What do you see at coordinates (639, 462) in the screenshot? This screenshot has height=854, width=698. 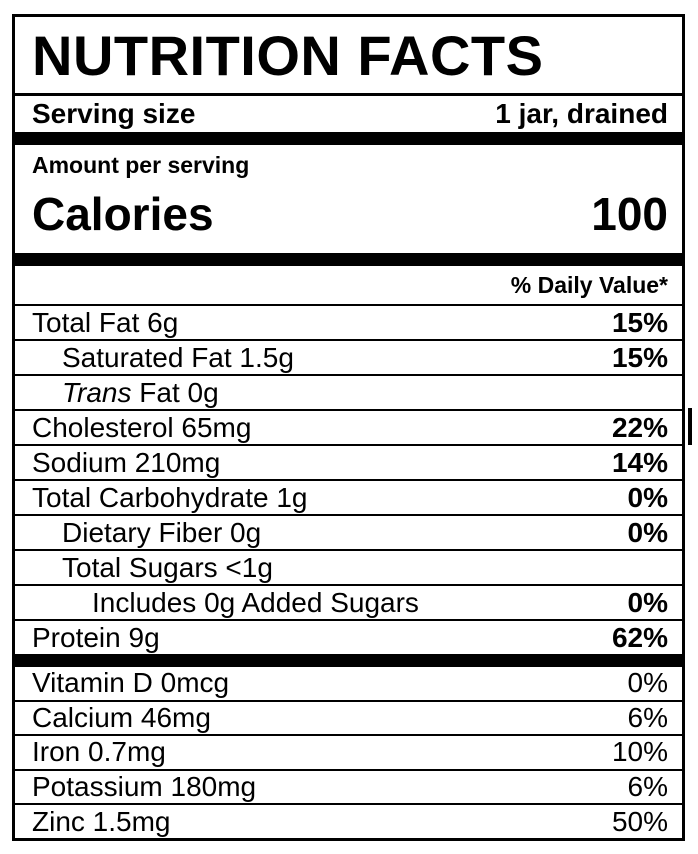 I see `nutrient-daily-value: 14%` at bounding box center [639, 462].